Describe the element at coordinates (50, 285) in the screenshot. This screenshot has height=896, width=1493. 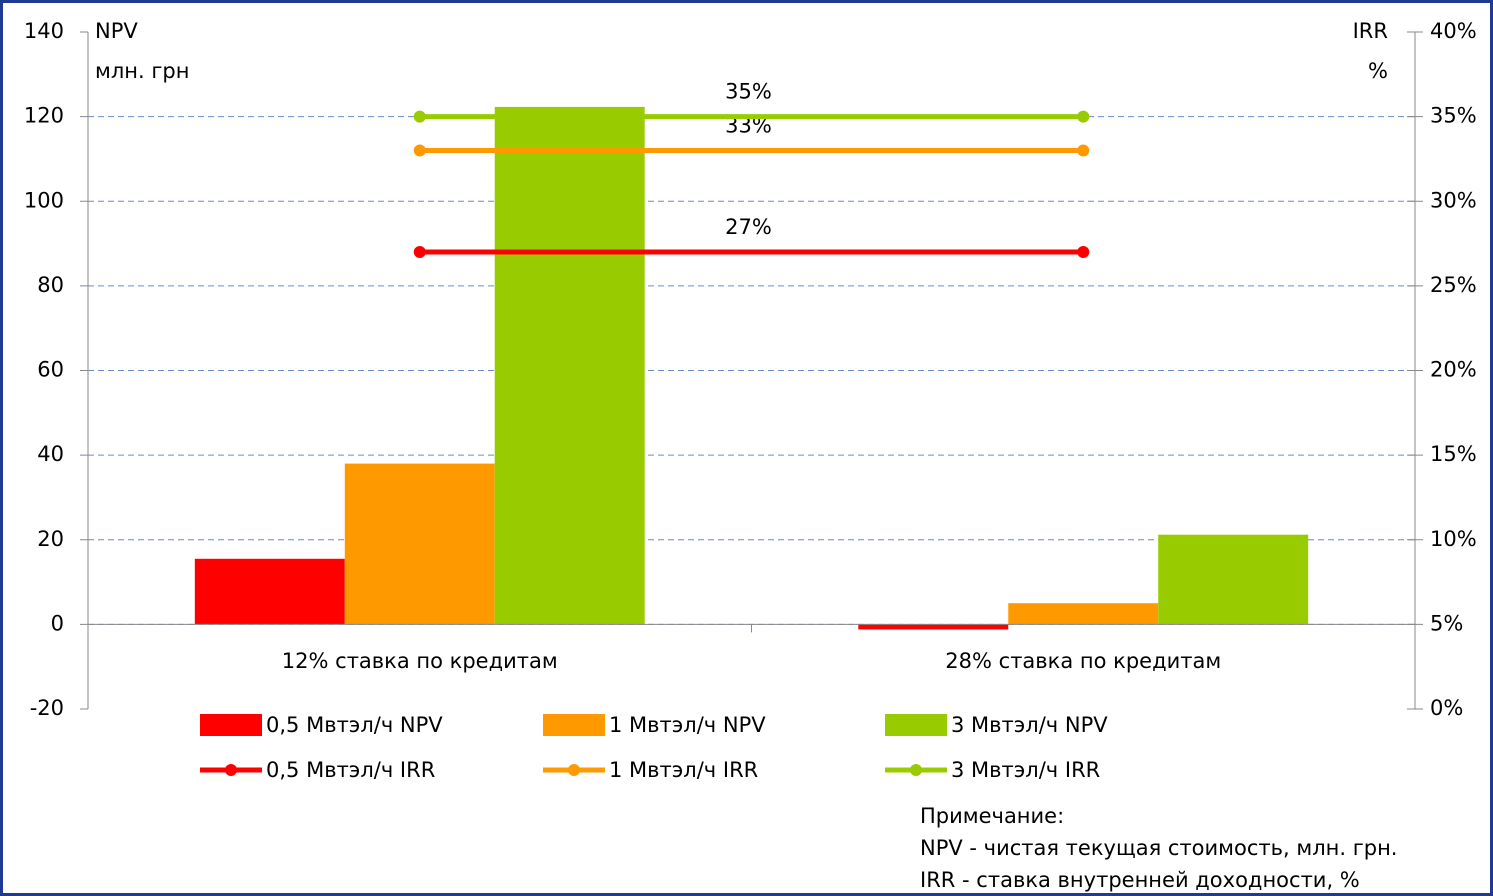
I see `y-tick-label: 80` at that location.